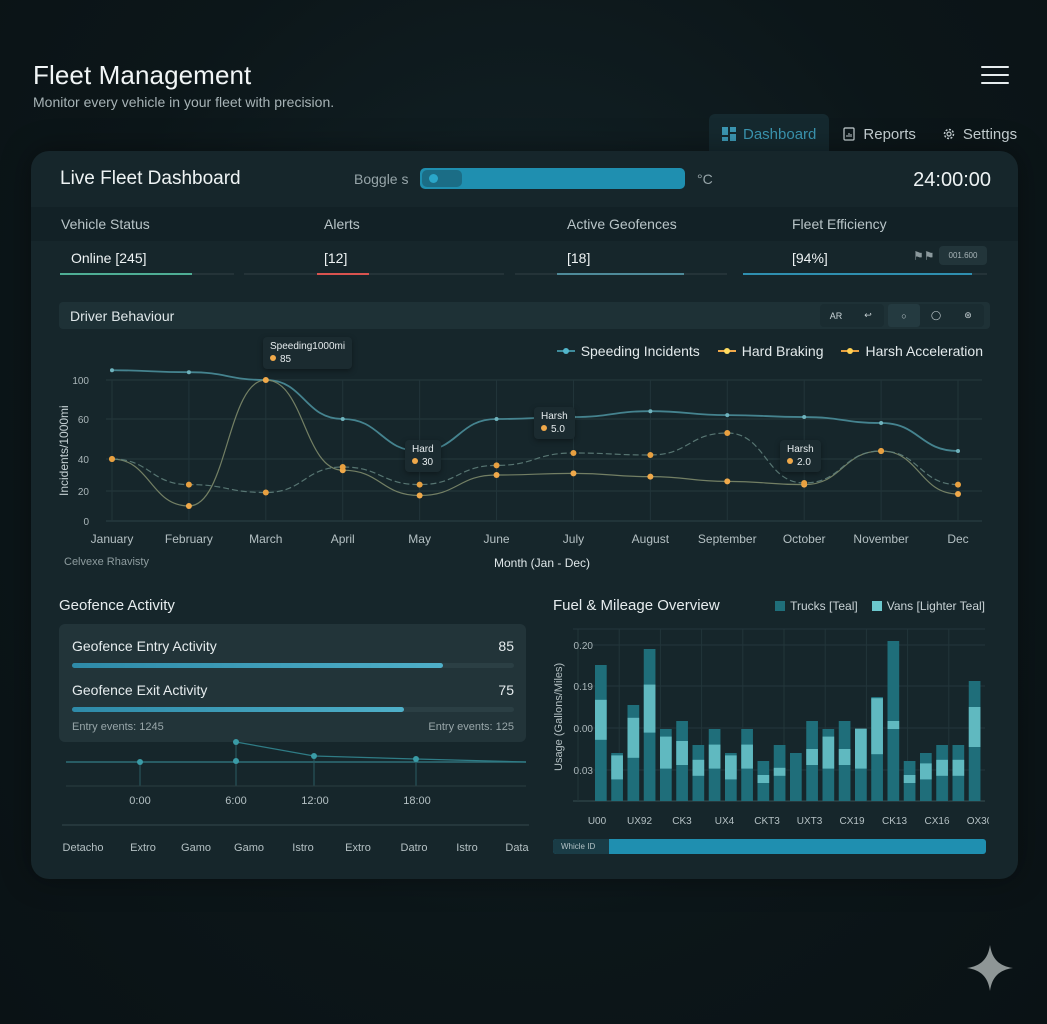 This screenshot has width=1047, height=1024. I want to click on tab-settings: Settings, so click(979, 134).